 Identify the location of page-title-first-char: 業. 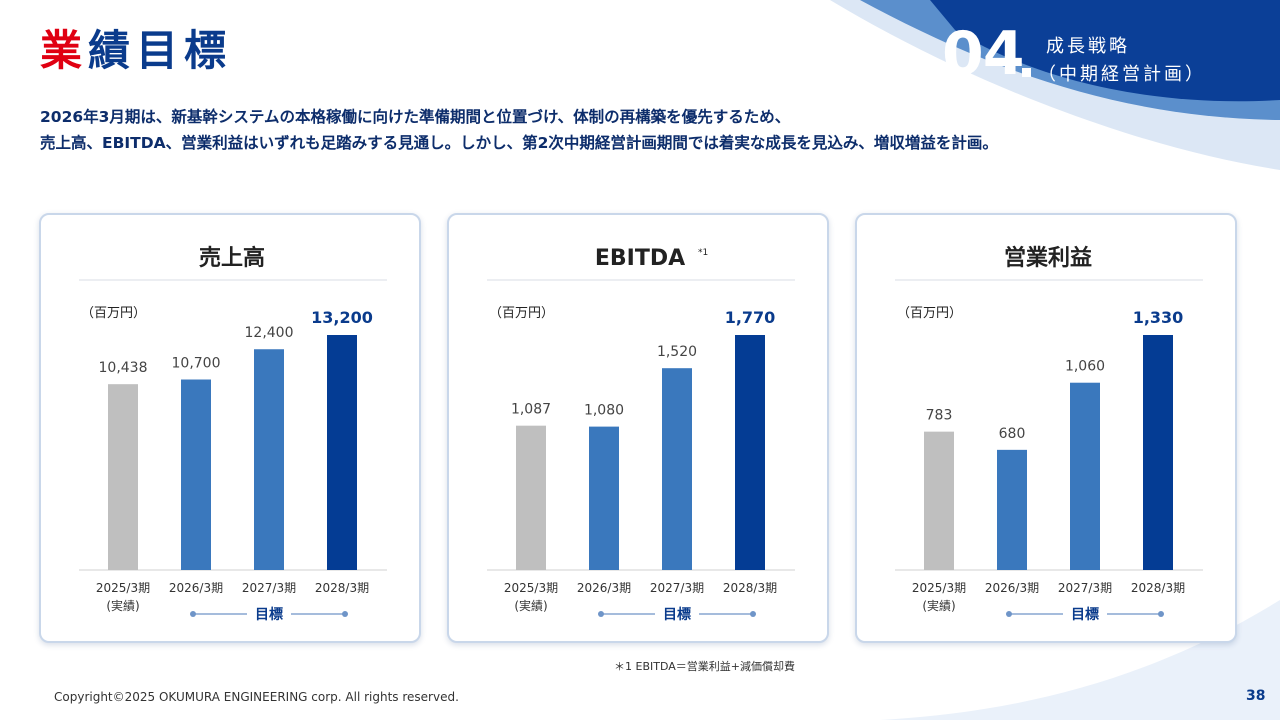
(64, 50).